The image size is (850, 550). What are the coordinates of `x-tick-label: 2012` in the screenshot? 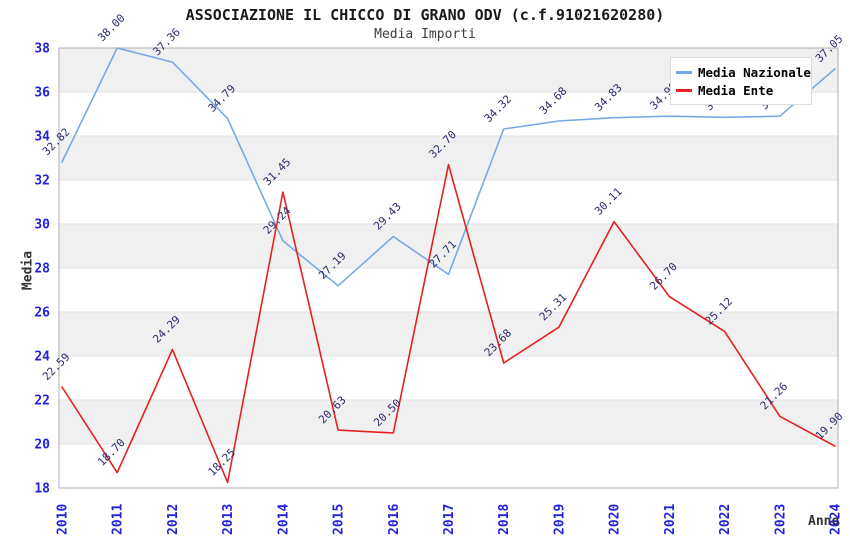 It's located at (173, 519).